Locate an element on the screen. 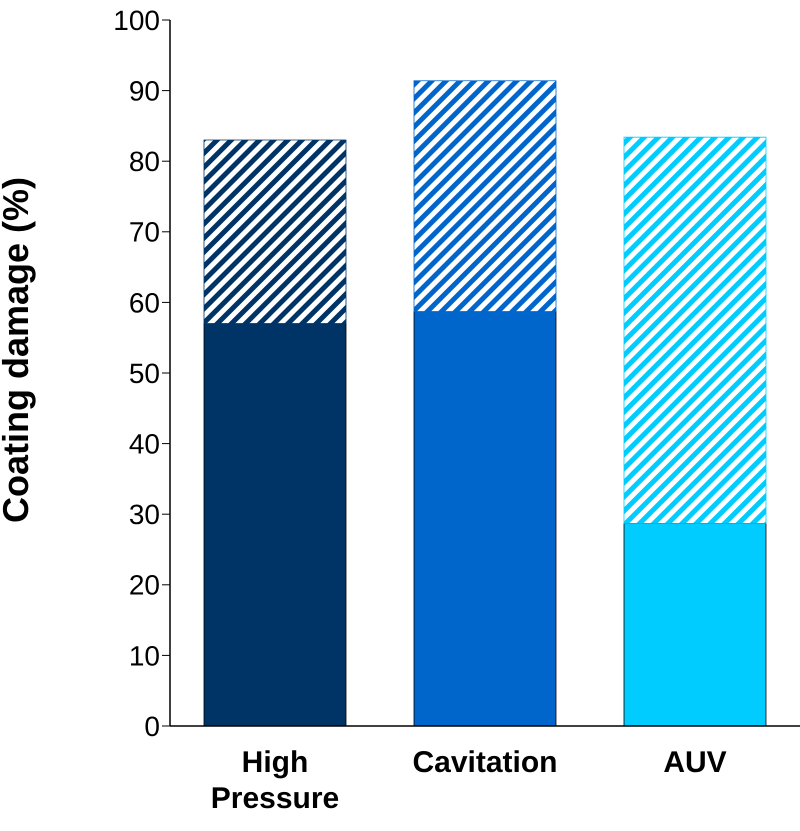 The image size is (800, 831). x-tick-label: AUV is located at coordinates (695, 762).